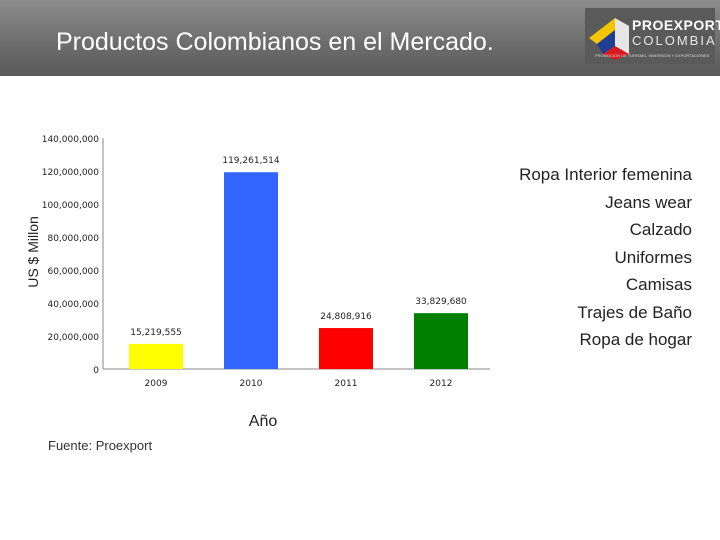  Describe the element at coordinates (441, 341) in the screenshot. I see `bar-2012` at that location.